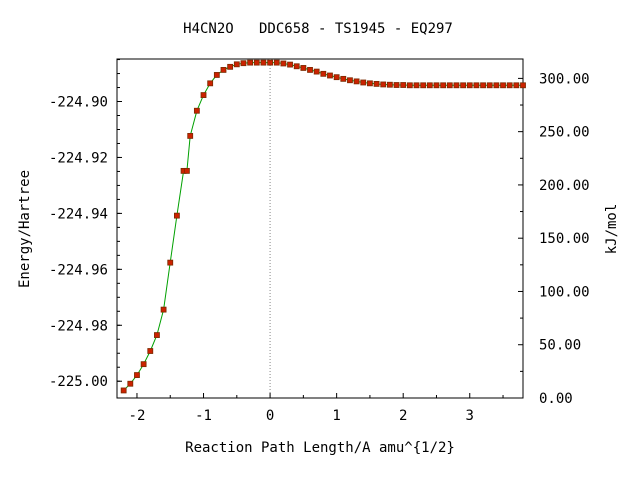 This screenshot has width=640, height=480. I want to click on y-left-tick-label: -224.90, so click(78, 103).